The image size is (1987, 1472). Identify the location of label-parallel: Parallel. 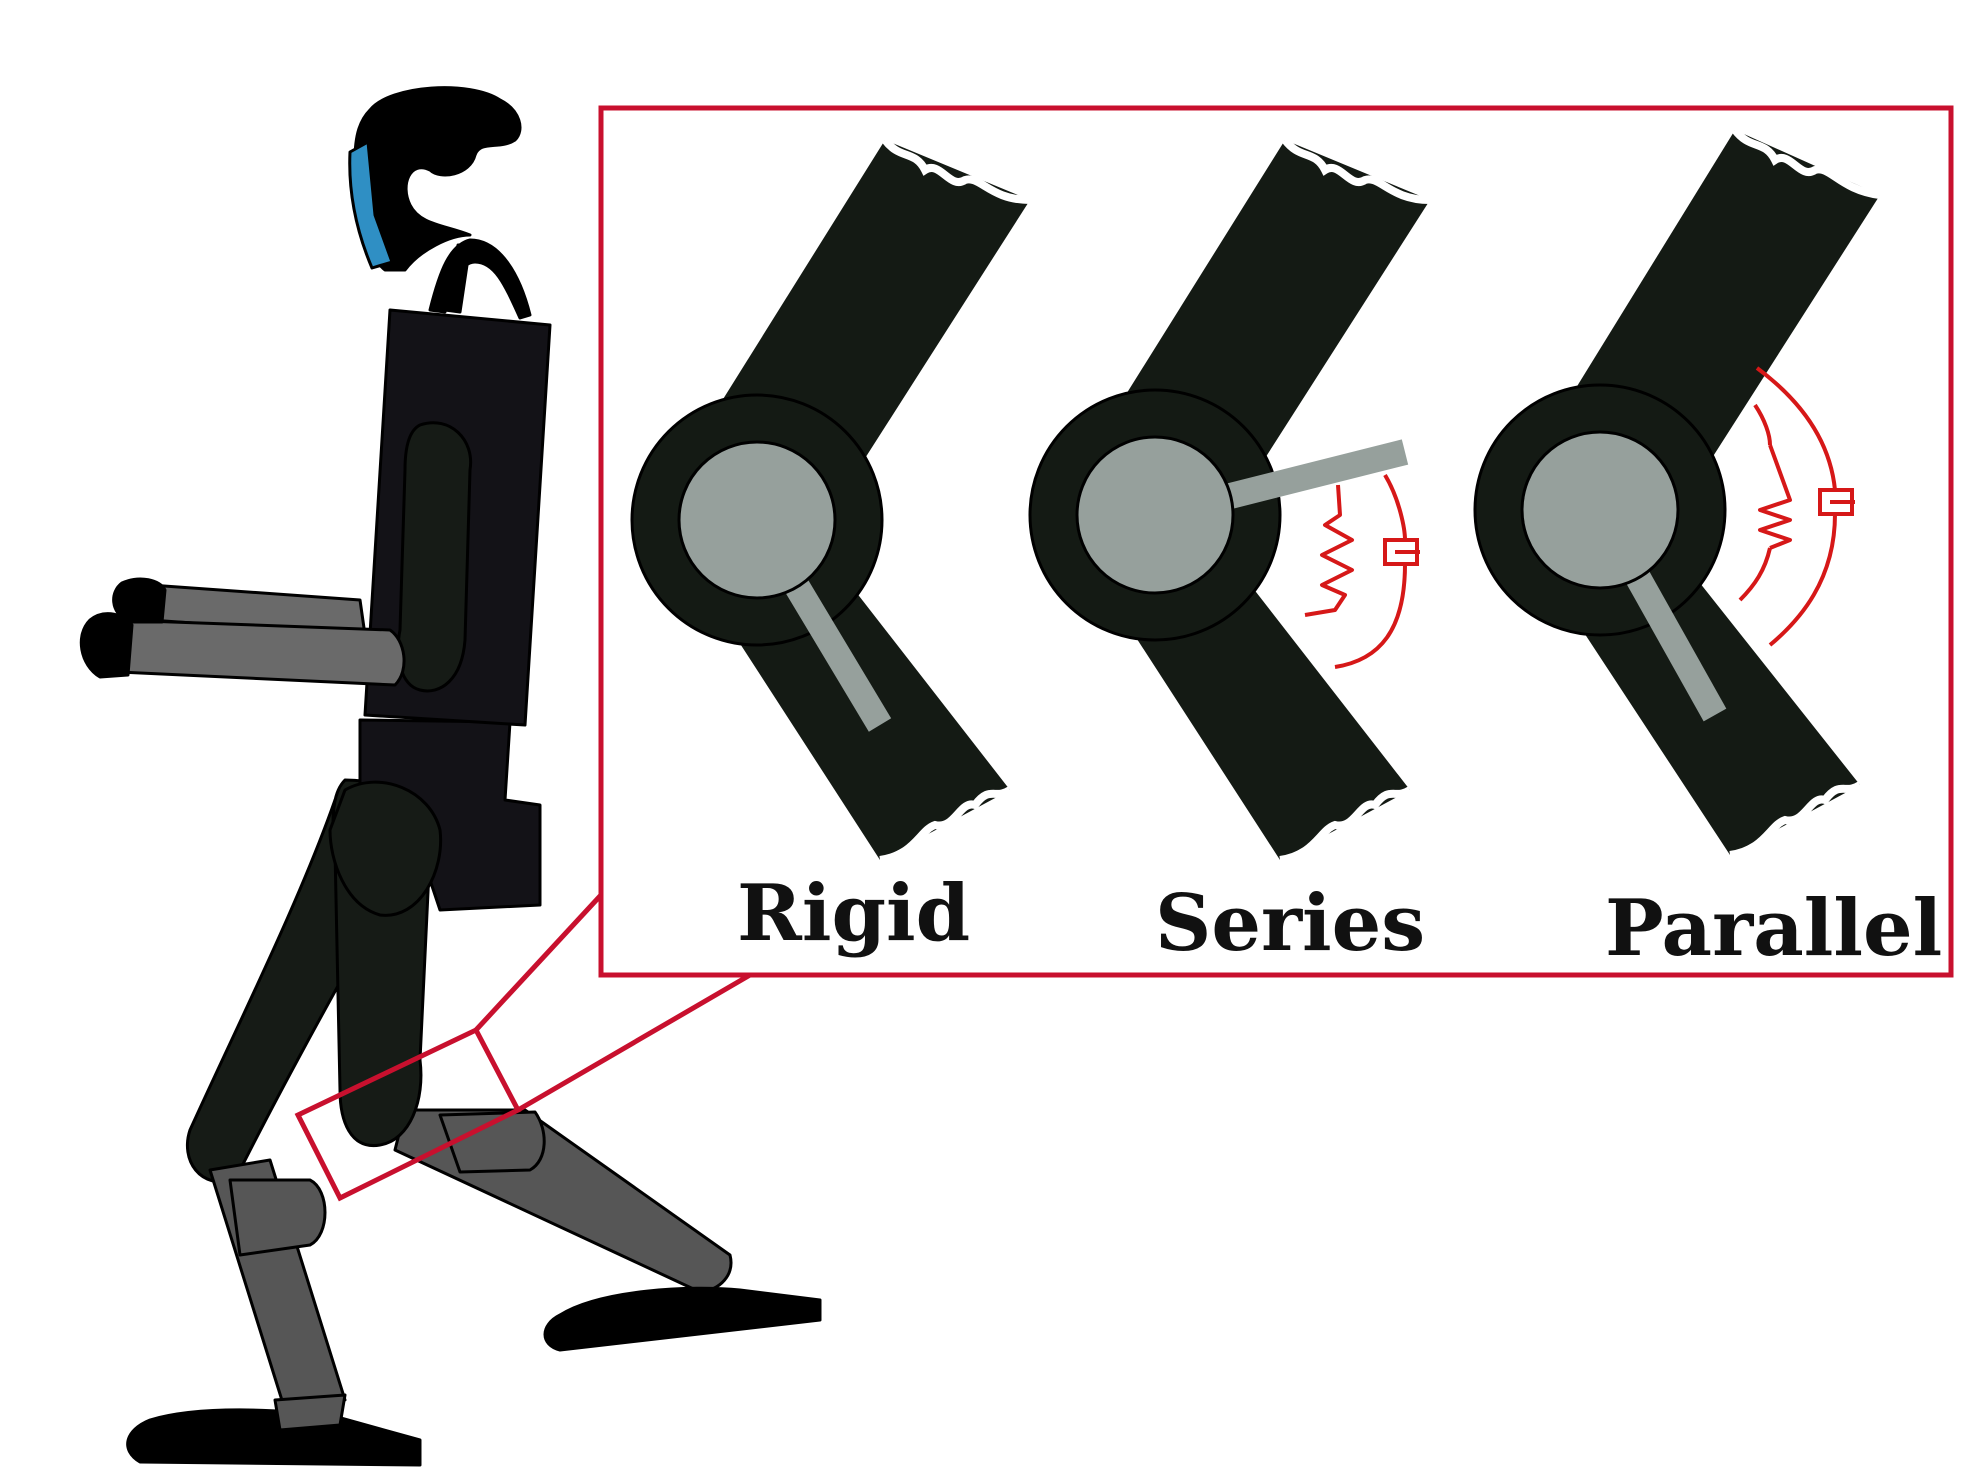
(1773, 928).